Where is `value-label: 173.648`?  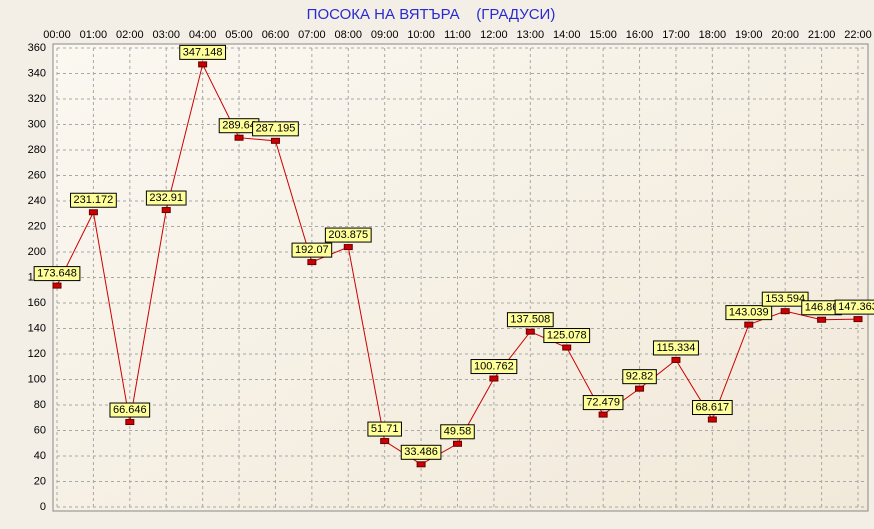
value-label: 173.648 is located at coordinates (57, 274).